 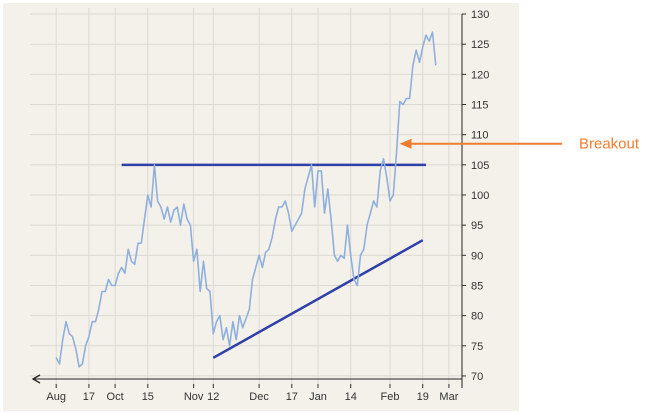 What do you see at coordinates (56, 397) in the screenshot?
I see `x-tick-label: Aug` at bounding box center [56, 397].